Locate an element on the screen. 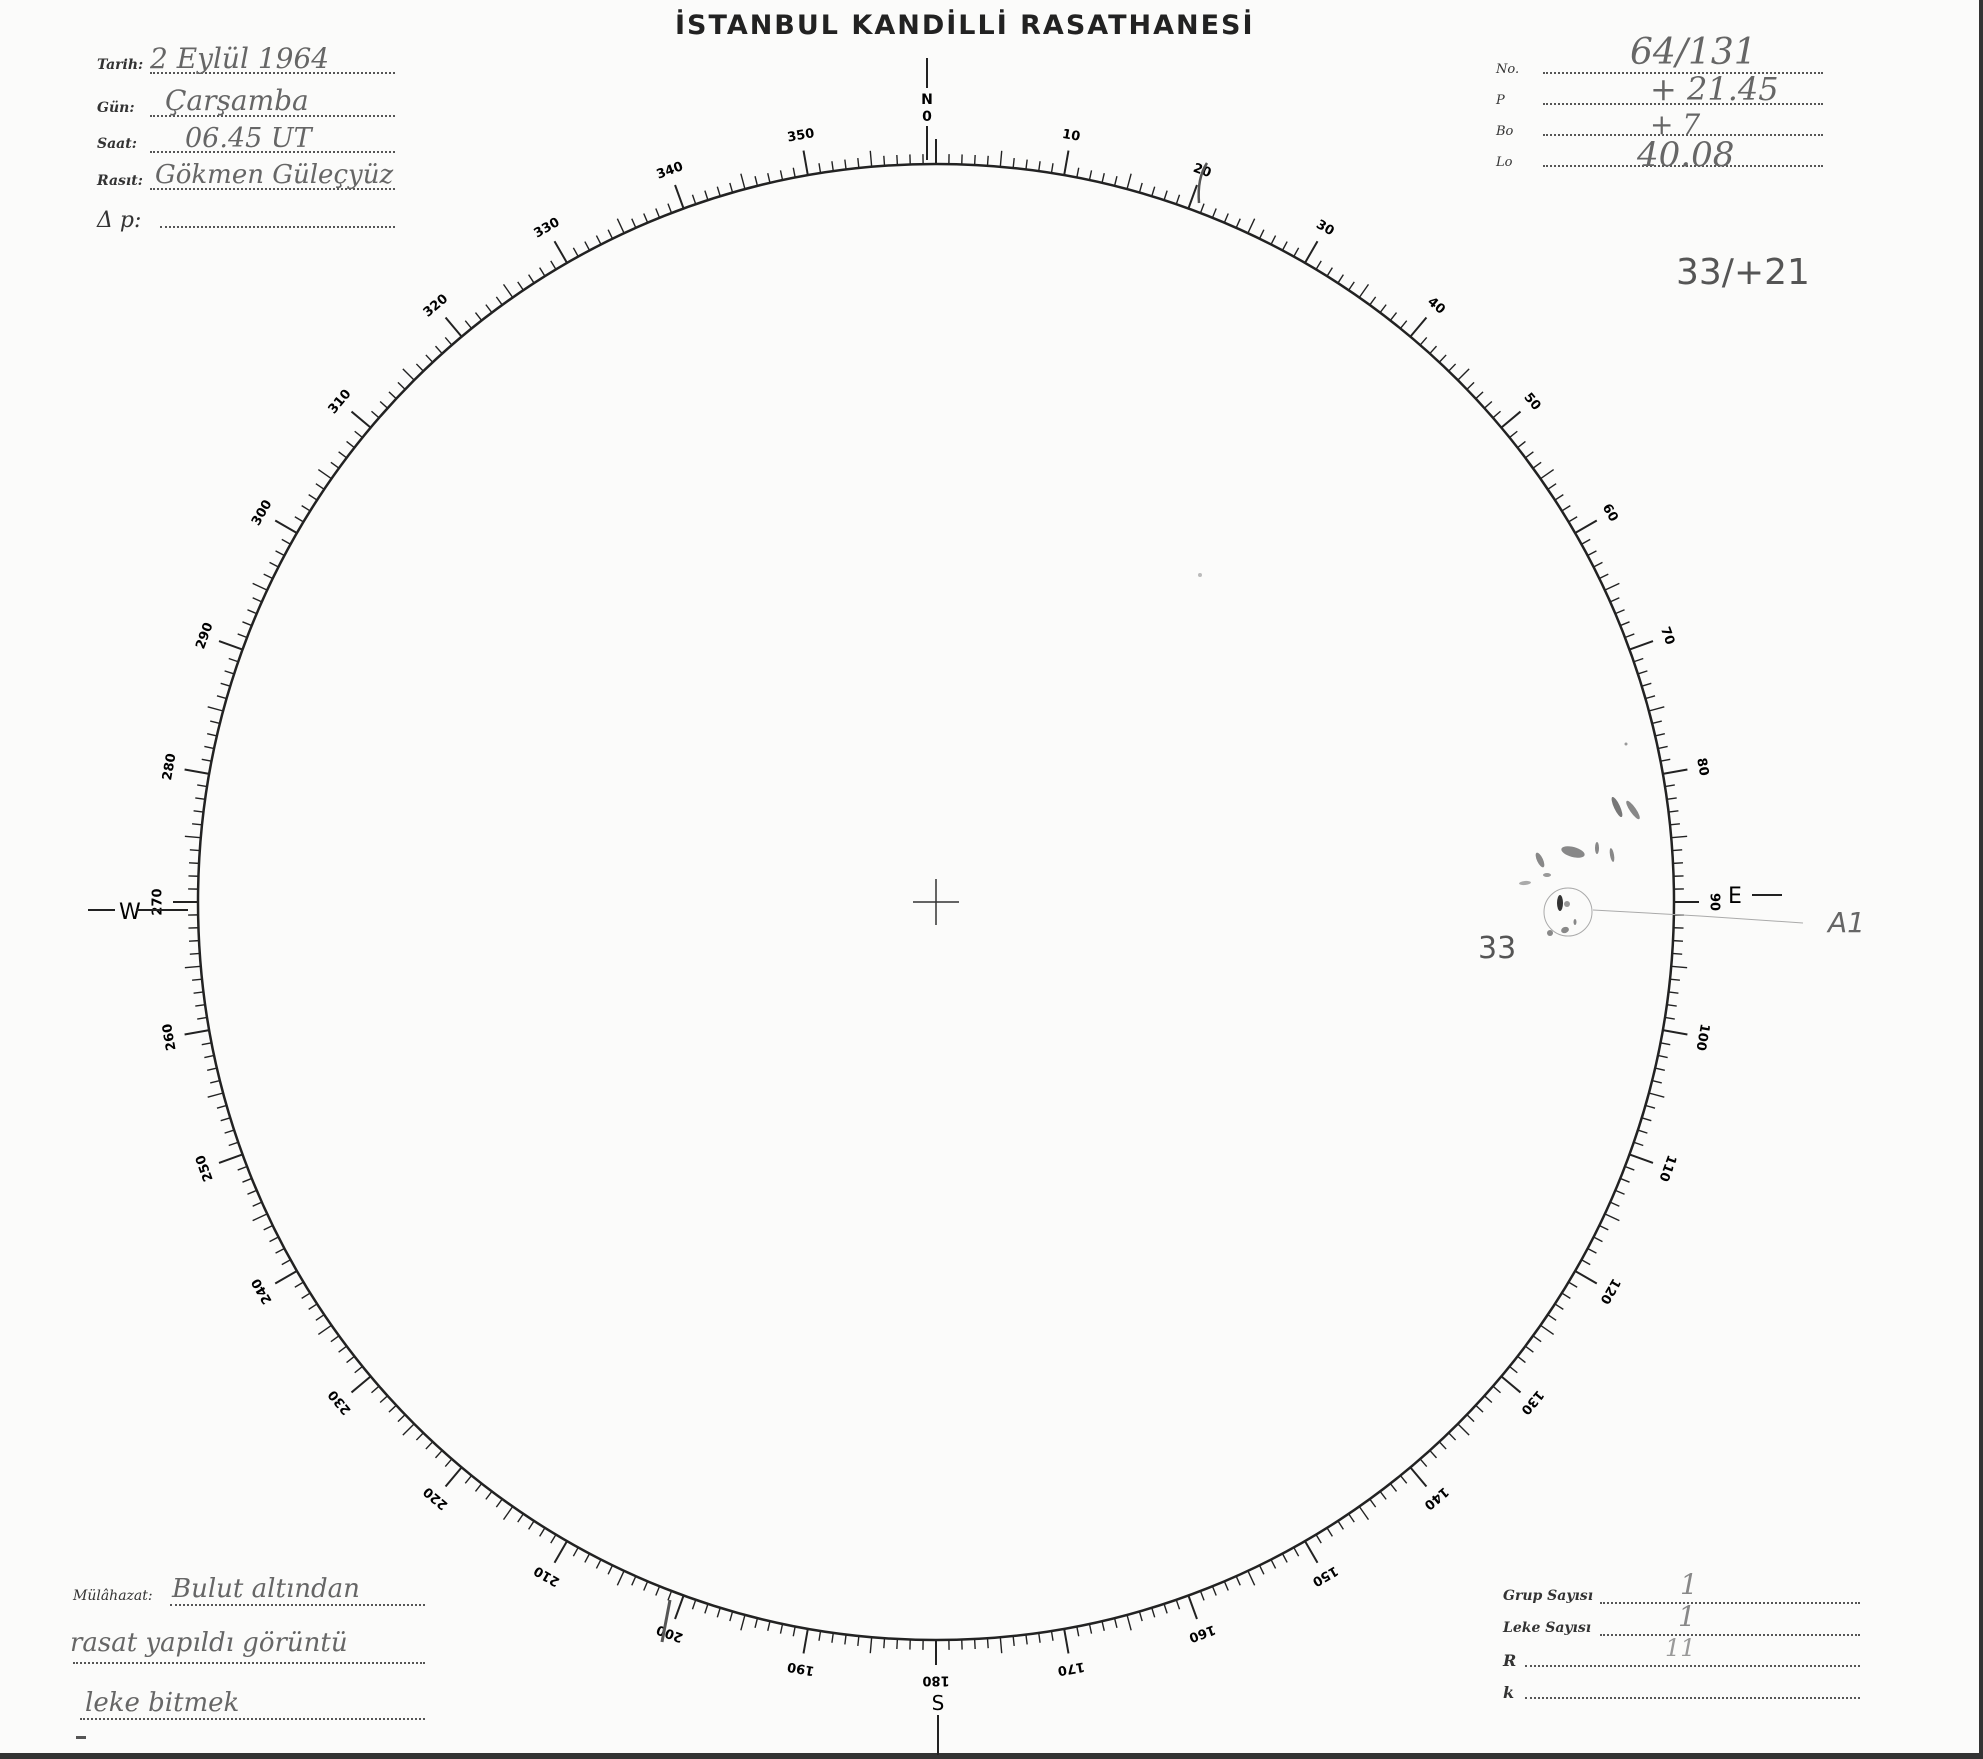 This screenshot has height=1759, width=1983. dial-label-170: 170 is located at coordinates (1070, 1667).